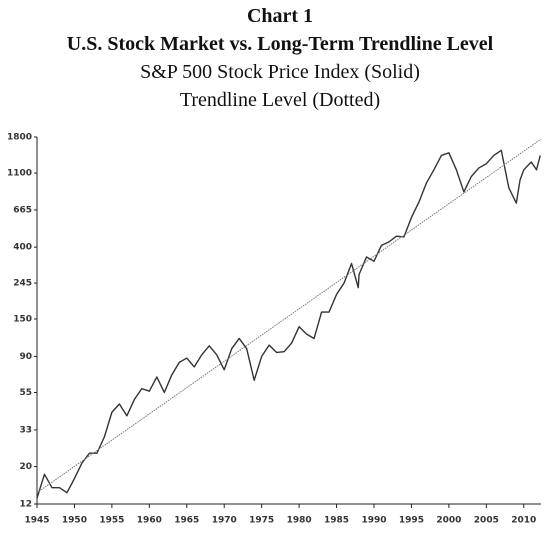 The height and width of the screenshot is (546, 560). What do you see at coordinates (19, 138) in the screenshot?
I see `y-tick-label: 1800` at bounding box center [19, 138].